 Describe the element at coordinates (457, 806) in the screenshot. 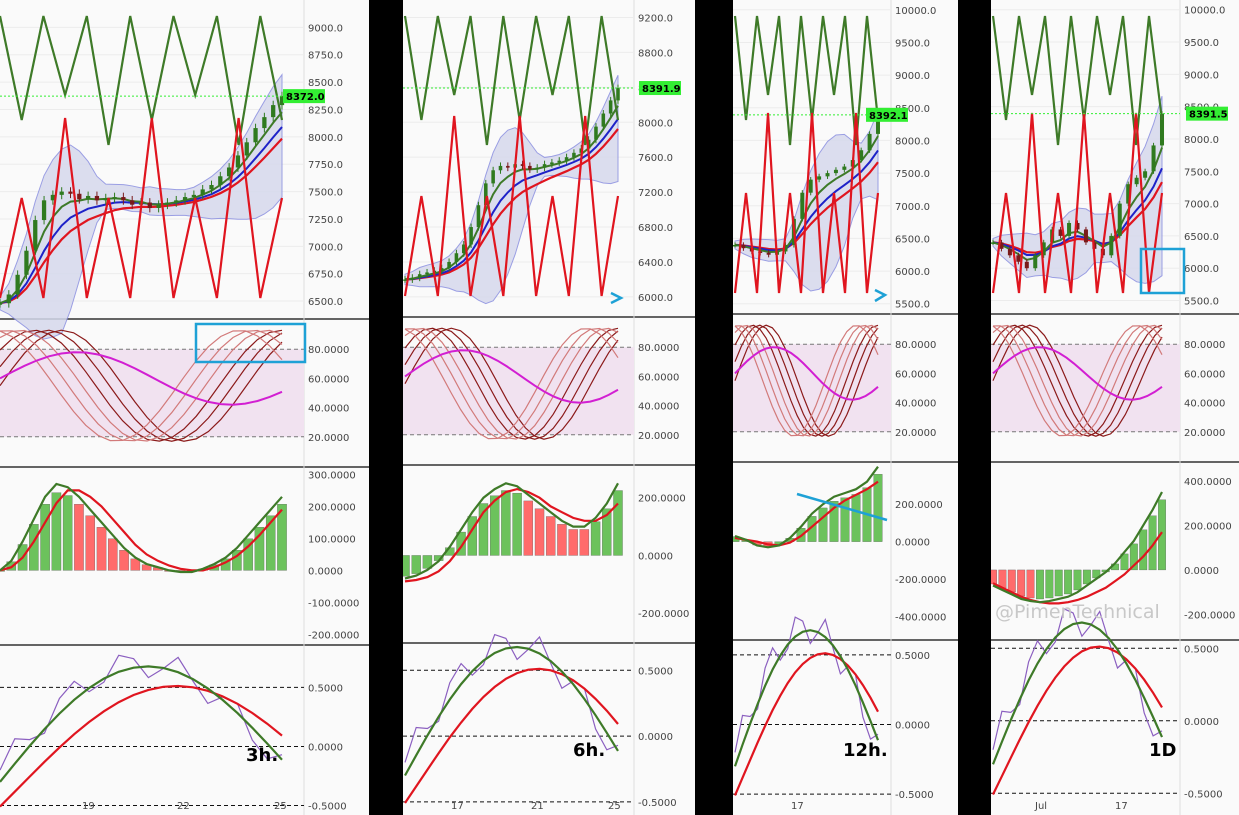

I see `x-tick-label: 17` at that location.